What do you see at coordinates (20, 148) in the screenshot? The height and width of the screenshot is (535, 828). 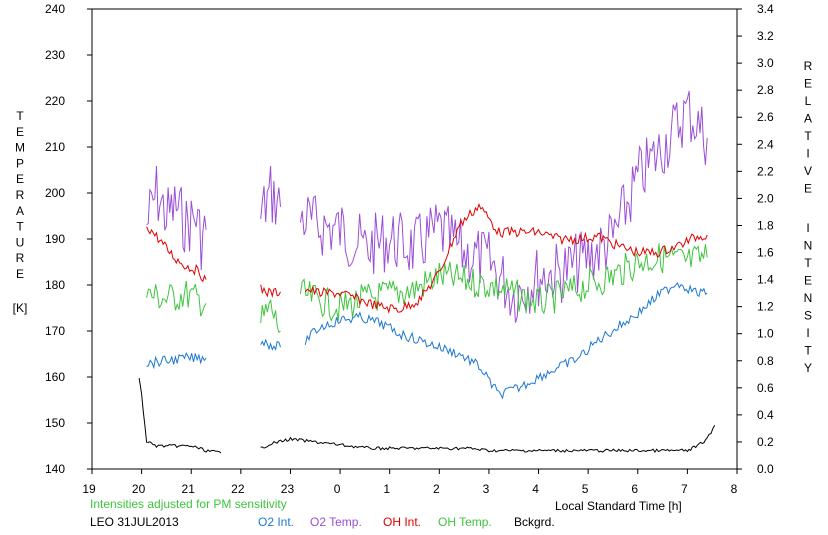 I see `left-axis-label-letter: M` at bounding box center [20, 148].